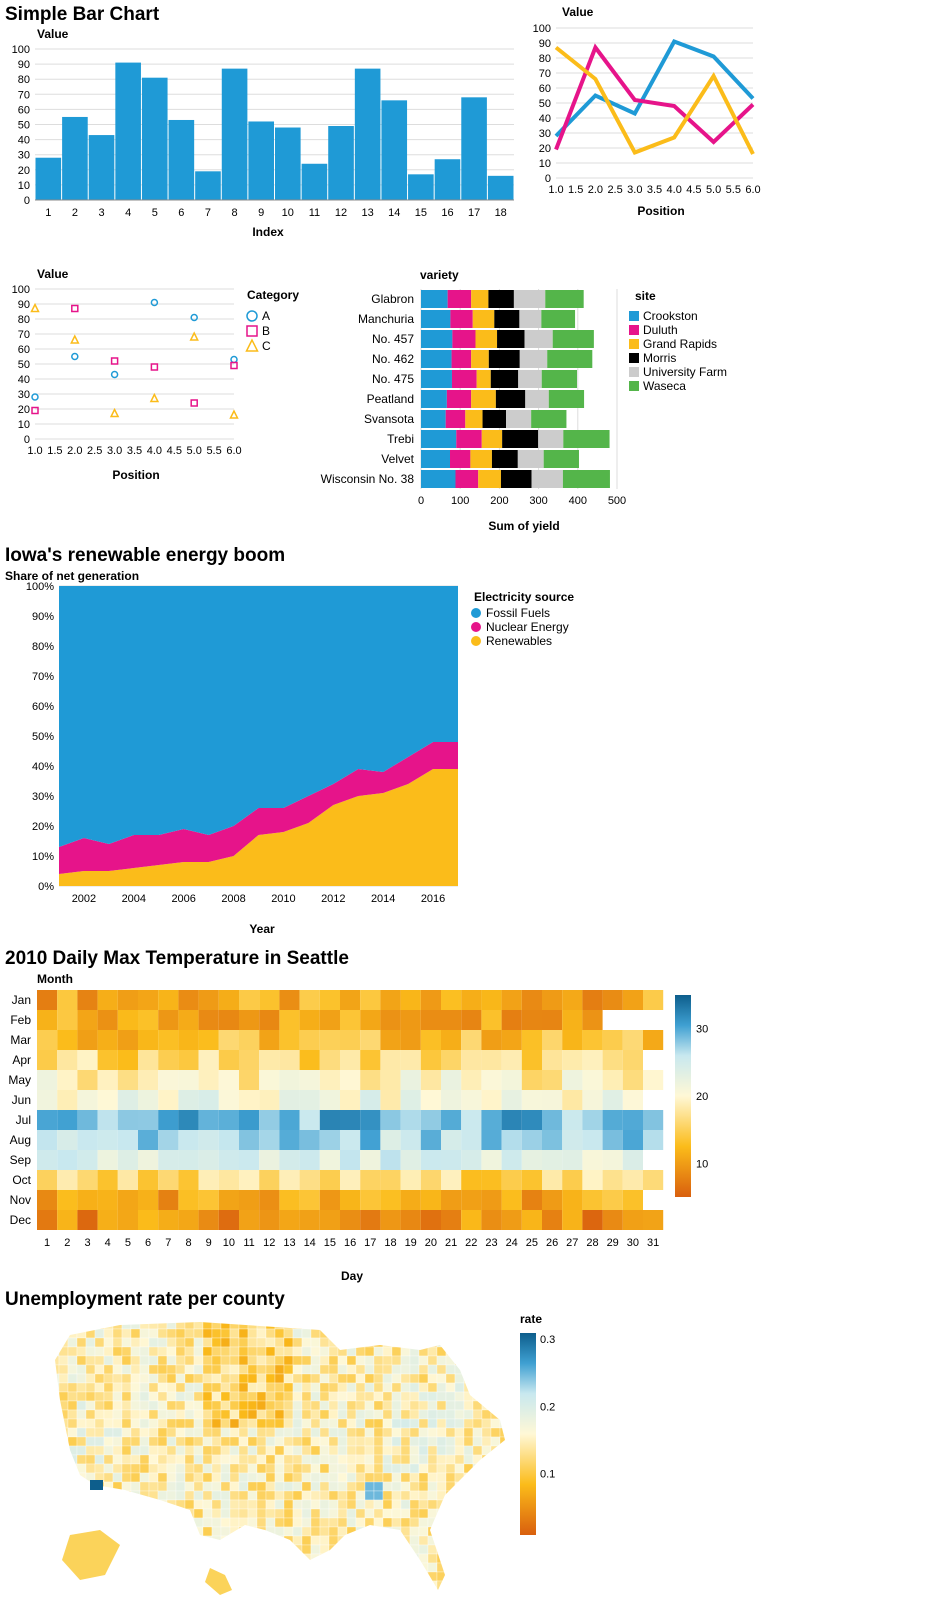  Describe the element at coordinates (476, 613) in the screenshot. I see `iowa-legend-swatch` at that location.